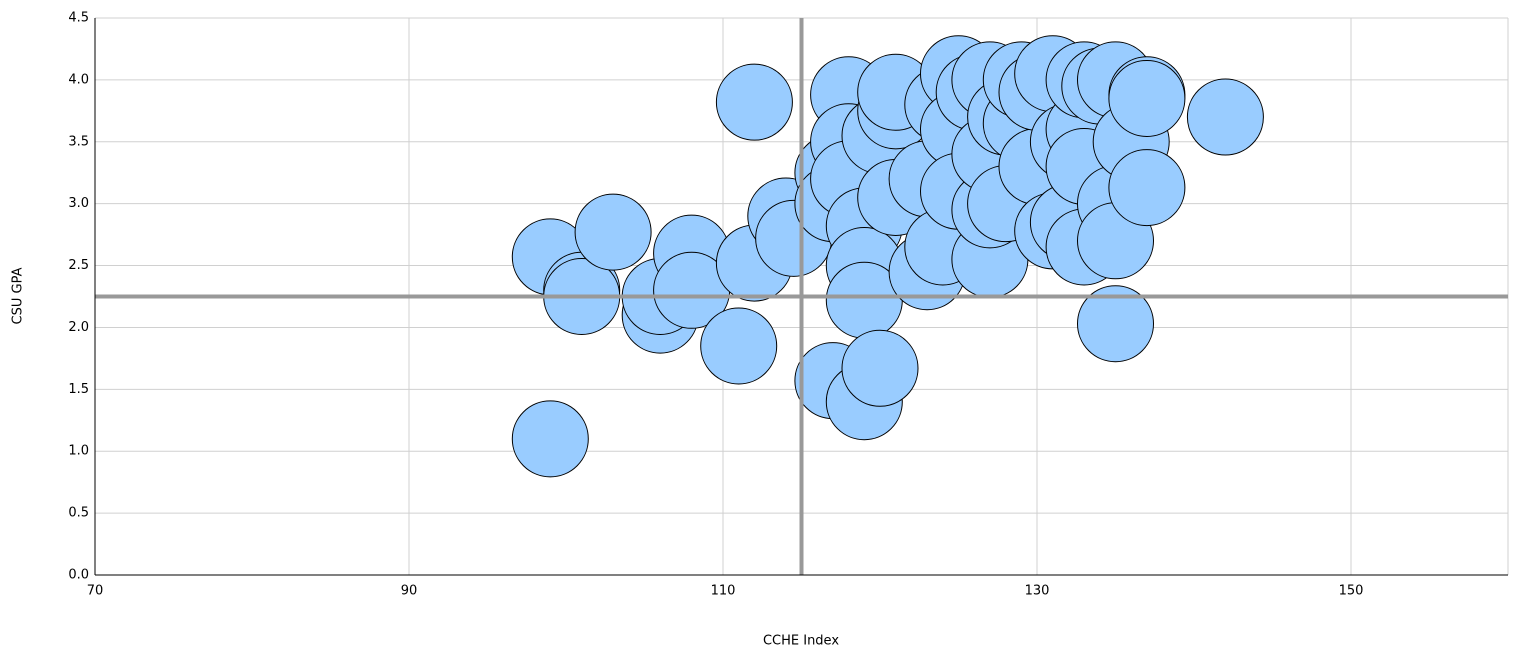  I want to click on y-tick-label: 0.5, so click(78, 513).